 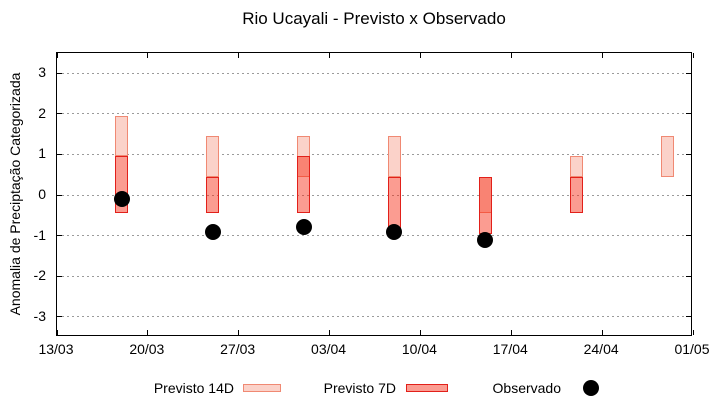 What do you see at coordinates (427, 388) in the screenshot?
I see `previsto-7d-legend-swatch` at bounding box center [427, 388].